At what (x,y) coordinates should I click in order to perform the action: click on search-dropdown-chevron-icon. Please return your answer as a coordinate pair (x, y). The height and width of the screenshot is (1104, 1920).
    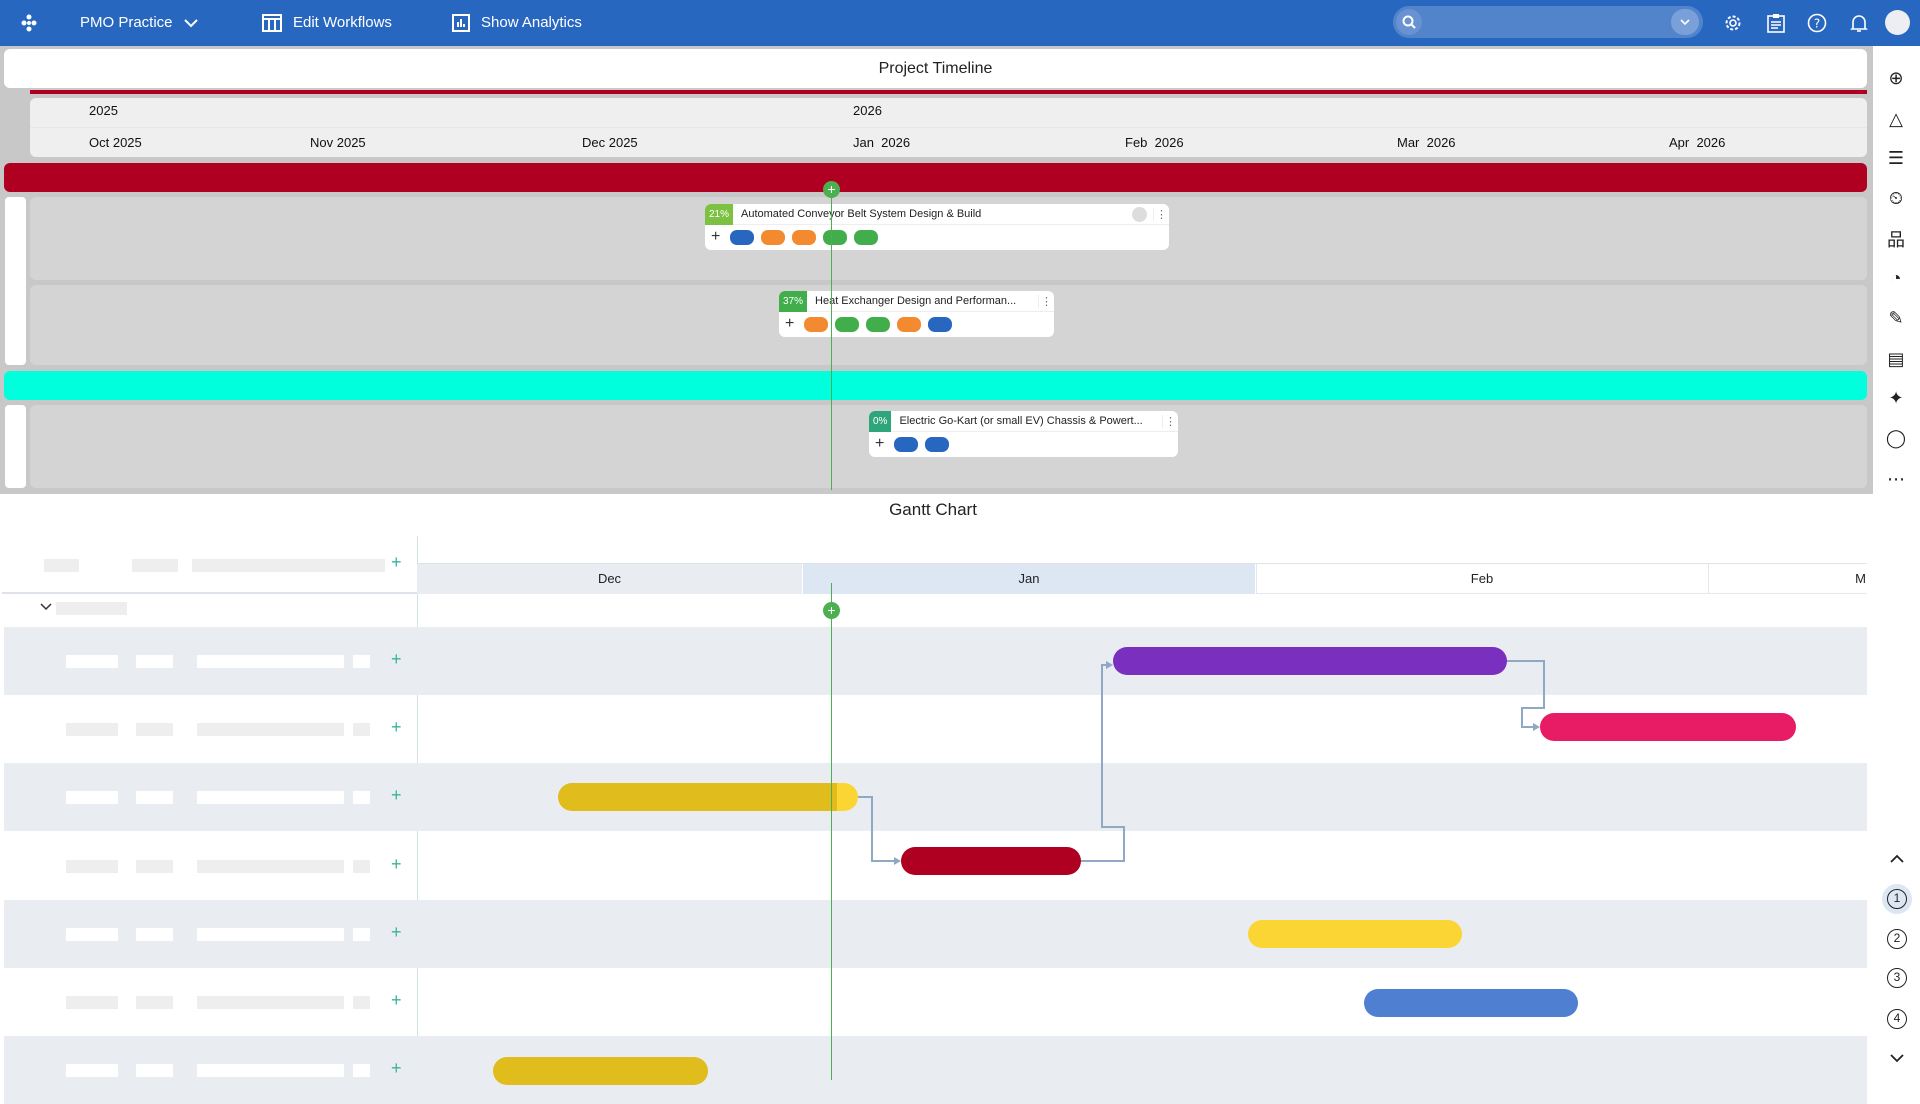
    Looking at the image, I should click on (1685, 22).